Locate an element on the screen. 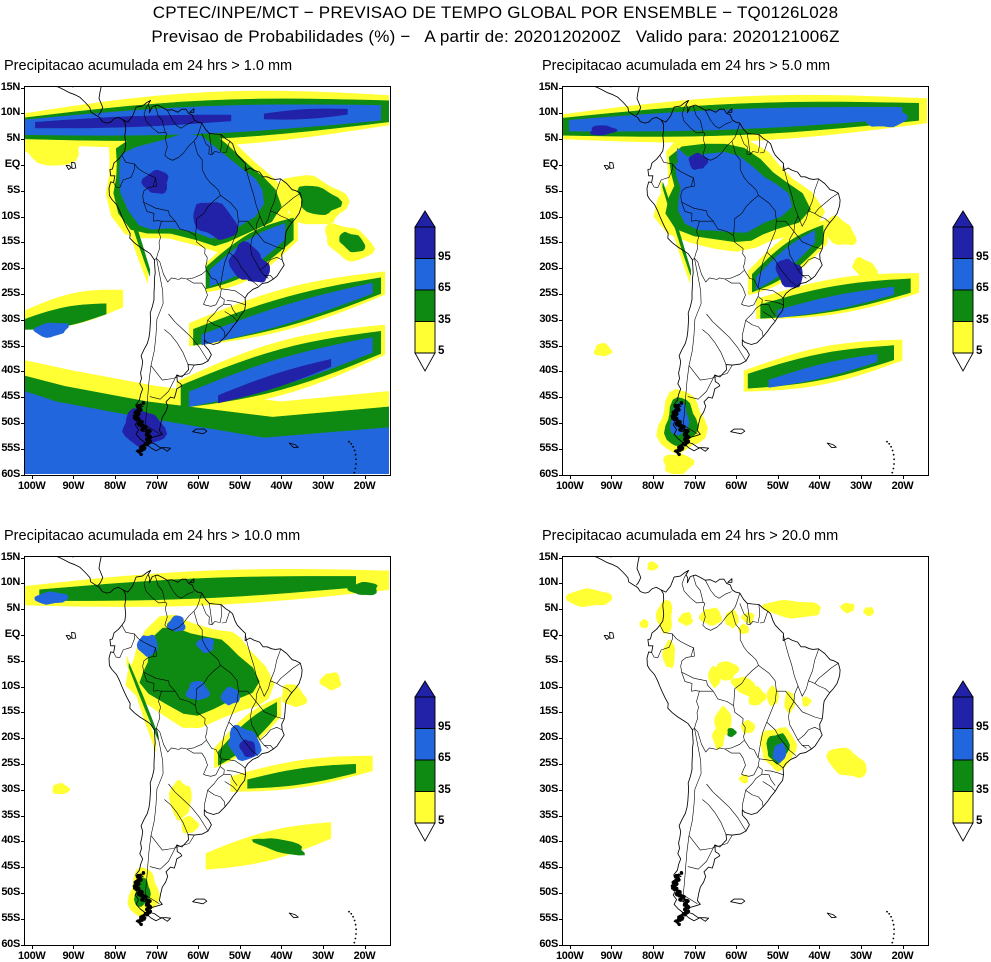 The height and width of the screenshot is (962, 991). colorbar-p4: 95 65 35 5 is located at coordinates (970, 761).